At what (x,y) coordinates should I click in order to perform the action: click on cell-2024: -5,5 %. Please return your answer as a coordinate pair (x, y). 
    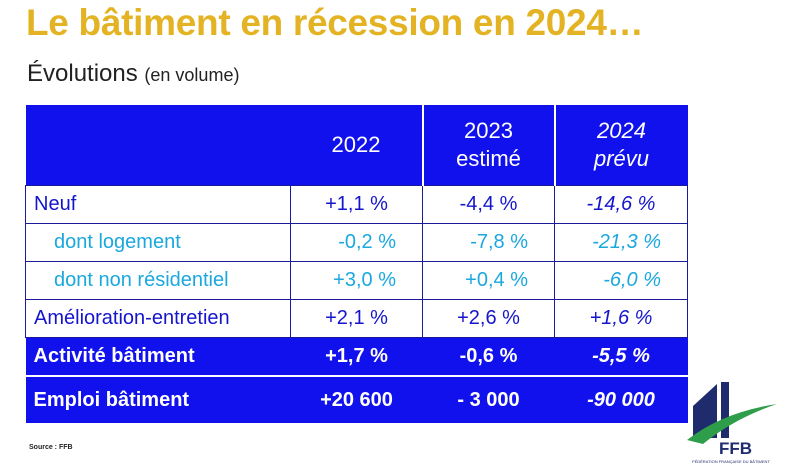
    Looking at the image, I should click on (621, 356).